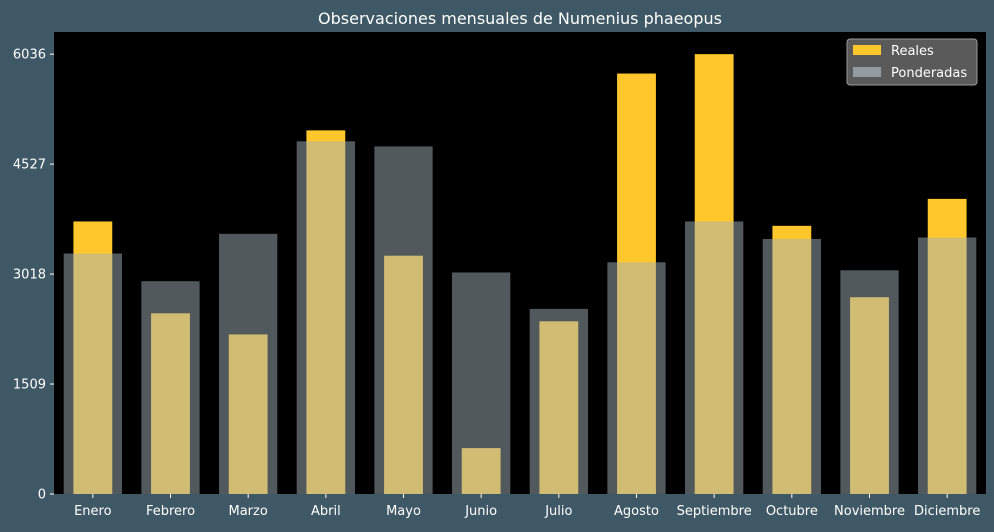  What do you see at coordinates (92, 373) in the screenshot?
I see `bar-ponderadas-enero` at bounding box center [92, 373].